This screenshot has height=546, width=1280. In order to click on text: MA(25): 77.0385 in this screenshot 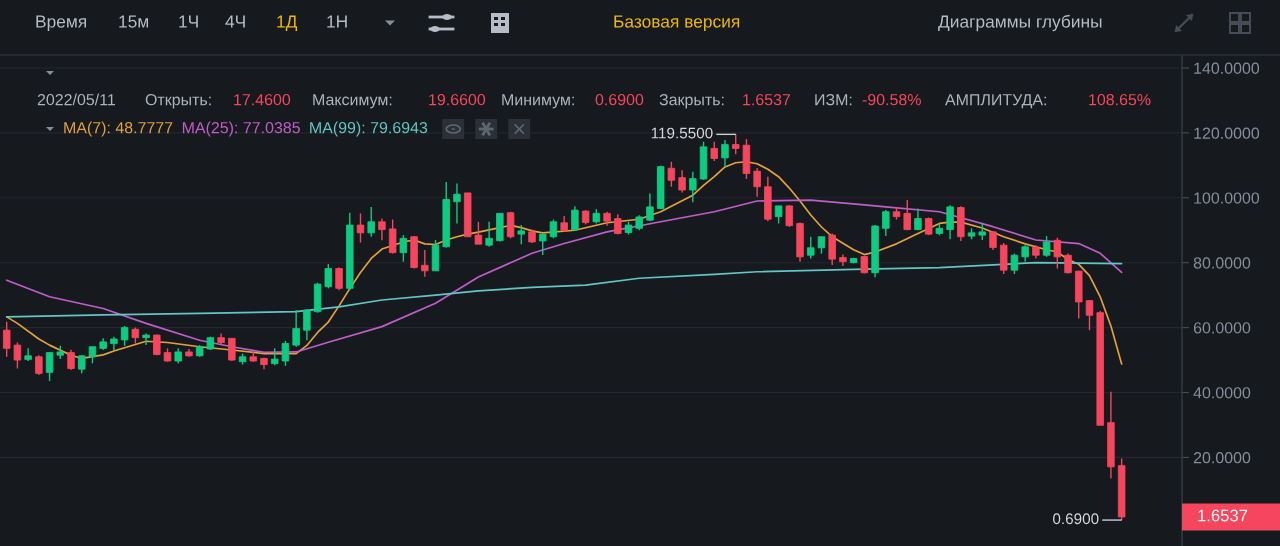, I will do `click(241, 129)`.